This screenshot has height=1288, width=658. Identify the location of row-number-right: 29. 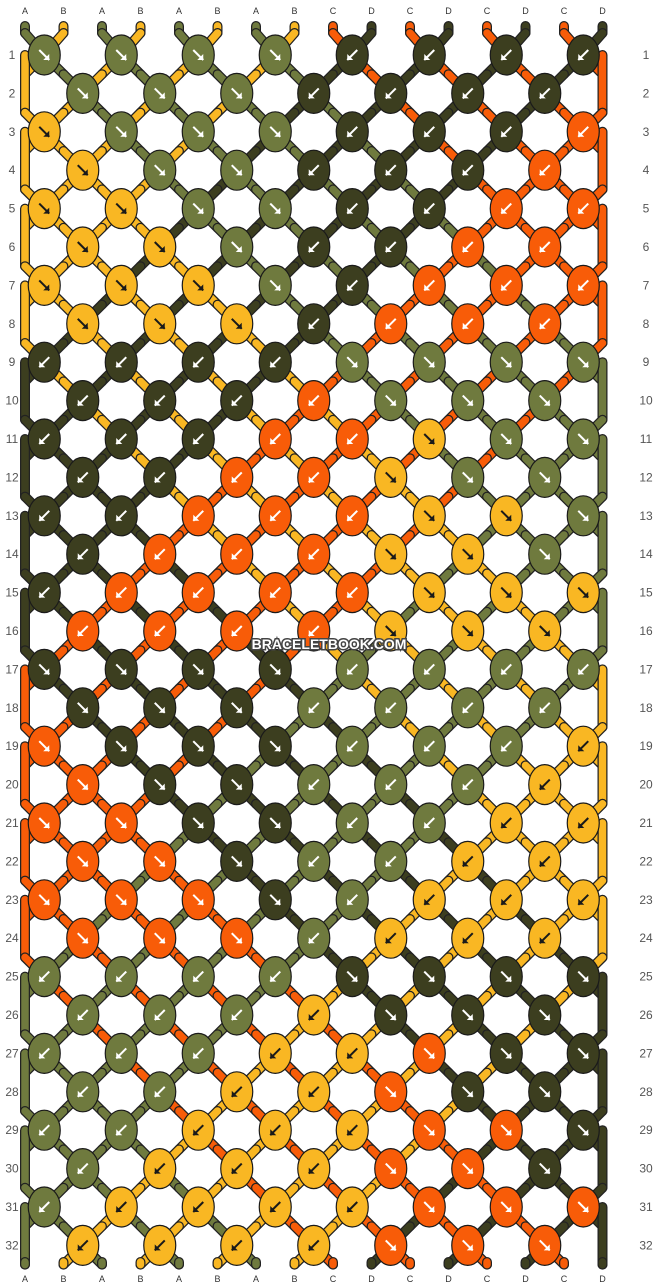
(646, 1130).